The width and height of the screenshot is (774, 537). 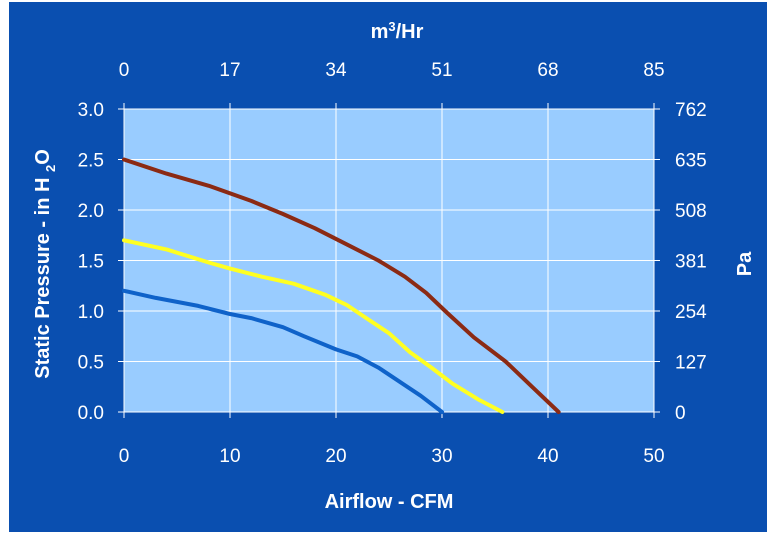 What do you see at coordinates (91, 262) in the screenshot?
I see `y-tick-label: 1.5` at bounding box center [91, 262].